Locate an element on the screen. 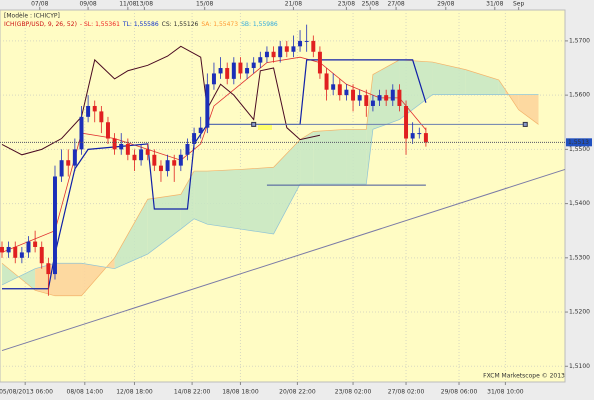 This screenshot has width=594, height=400. y-tick-label: 1,5600 is located at coordinates (579, 95).